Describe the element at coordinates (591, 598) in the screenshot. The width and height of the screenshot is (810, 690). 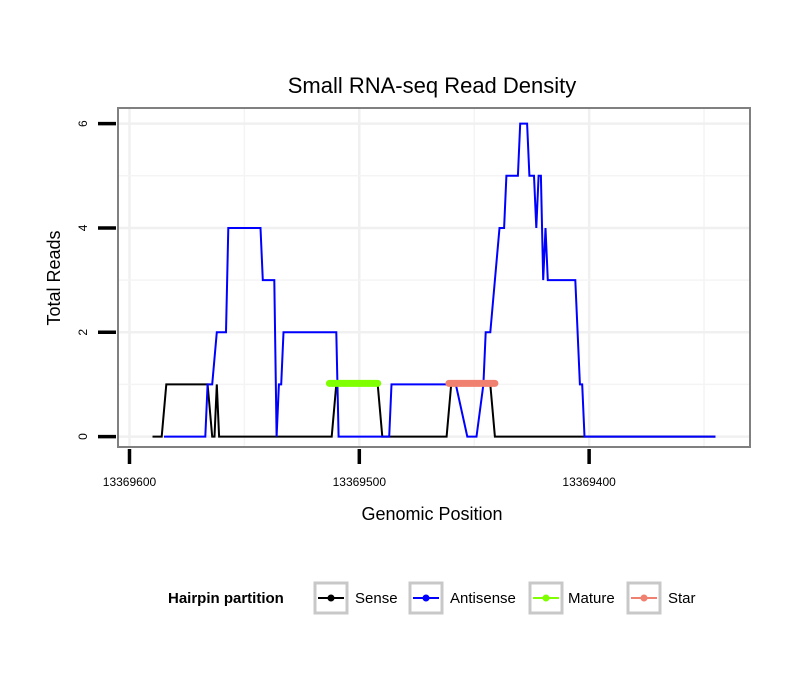
I see `legend-label-mature: Mature` at that location.